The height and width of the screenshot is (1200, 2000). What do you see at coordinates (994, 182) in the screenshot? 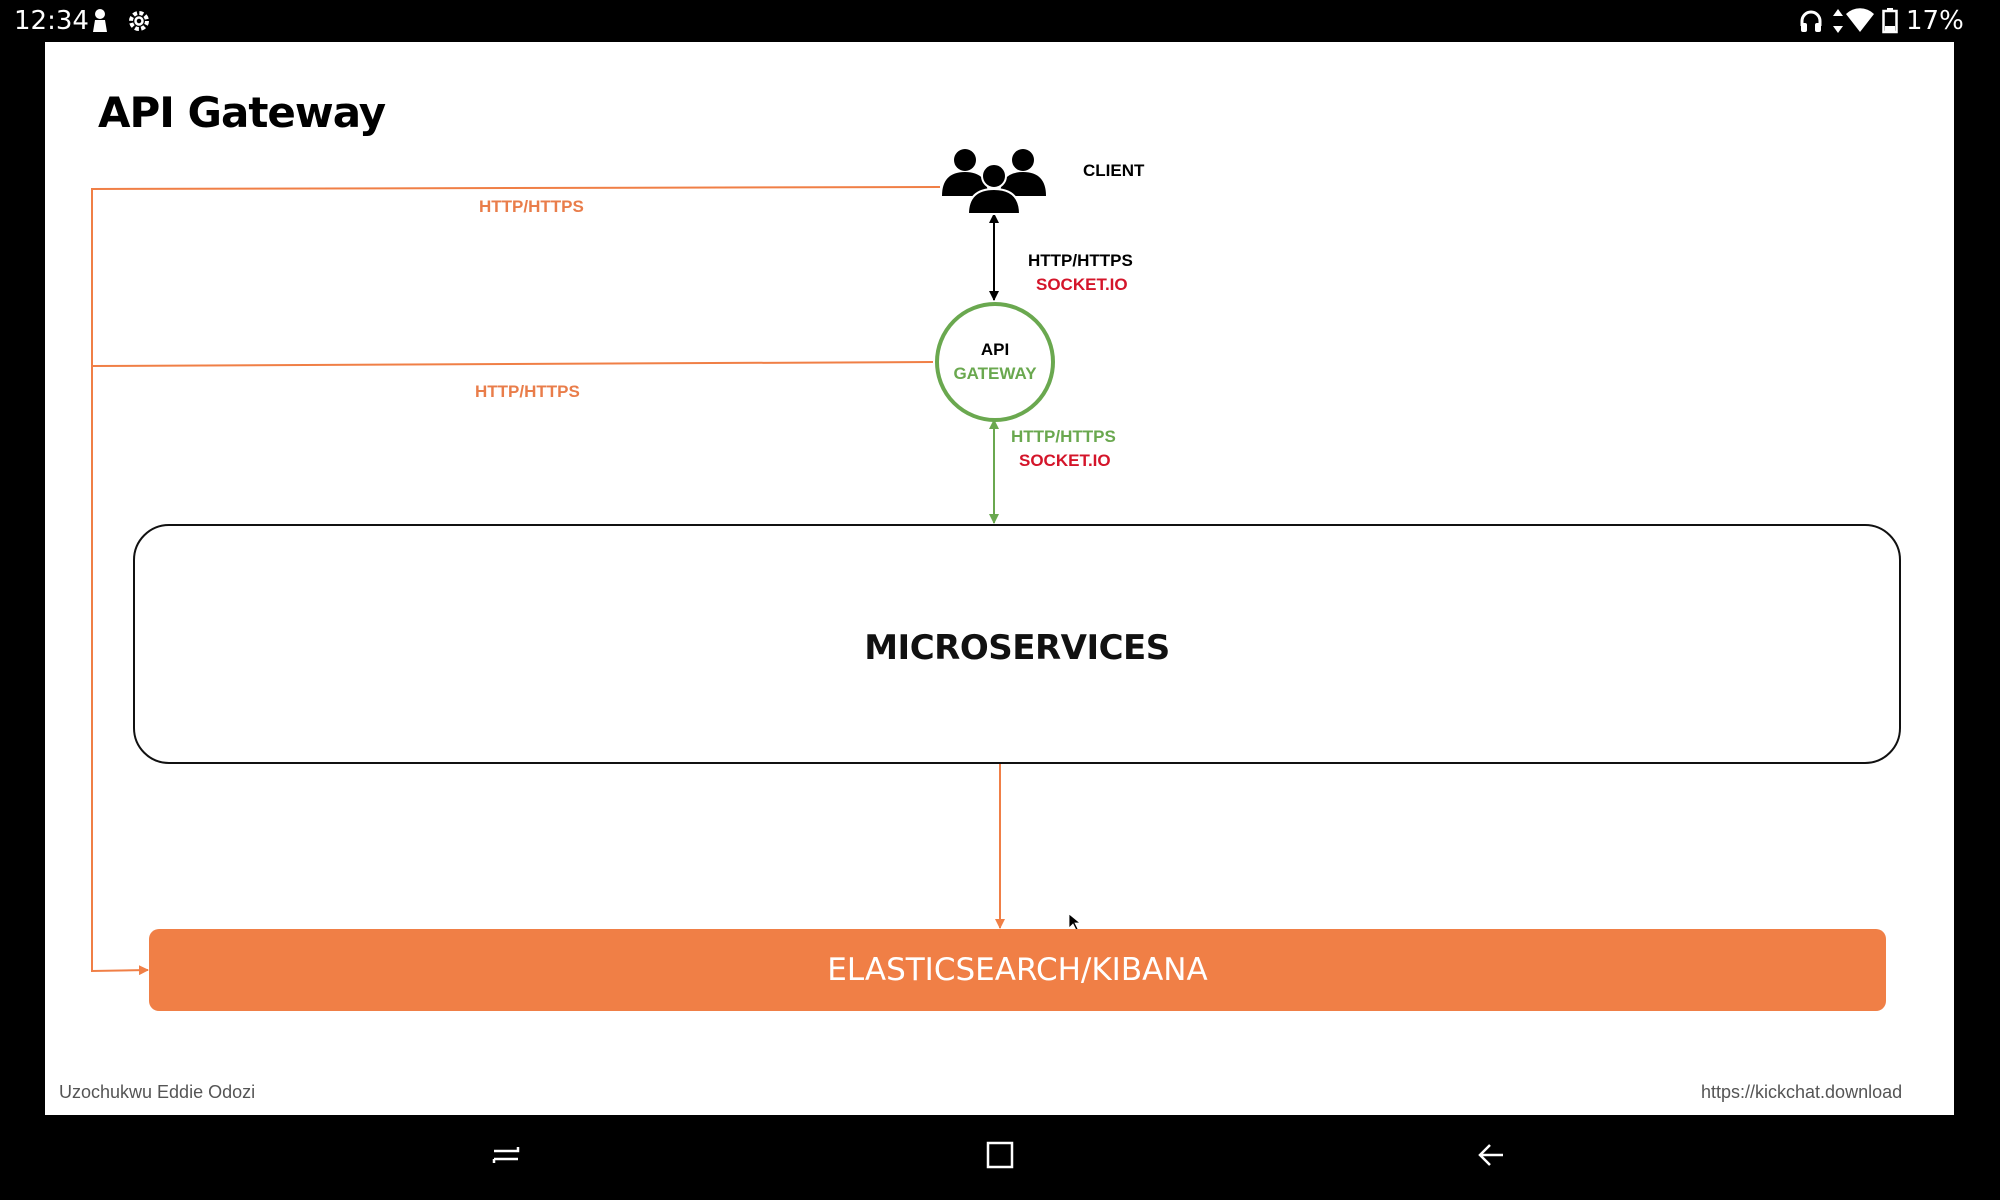
I see `client-users-icon` at bounding box center [994, 182].